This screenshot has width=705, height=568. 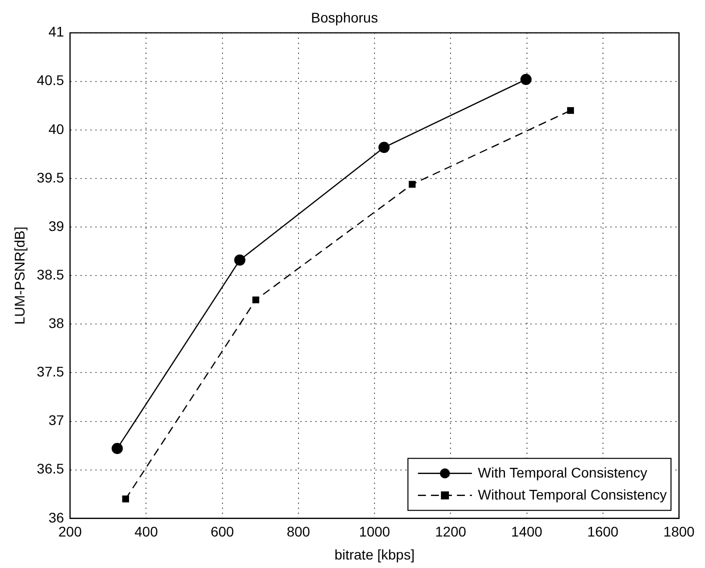 What do you see at coordinates (563, 472) in the screenshot?
I see `legend-label: With Temporal Consistency` at bounding box center [563, 472].